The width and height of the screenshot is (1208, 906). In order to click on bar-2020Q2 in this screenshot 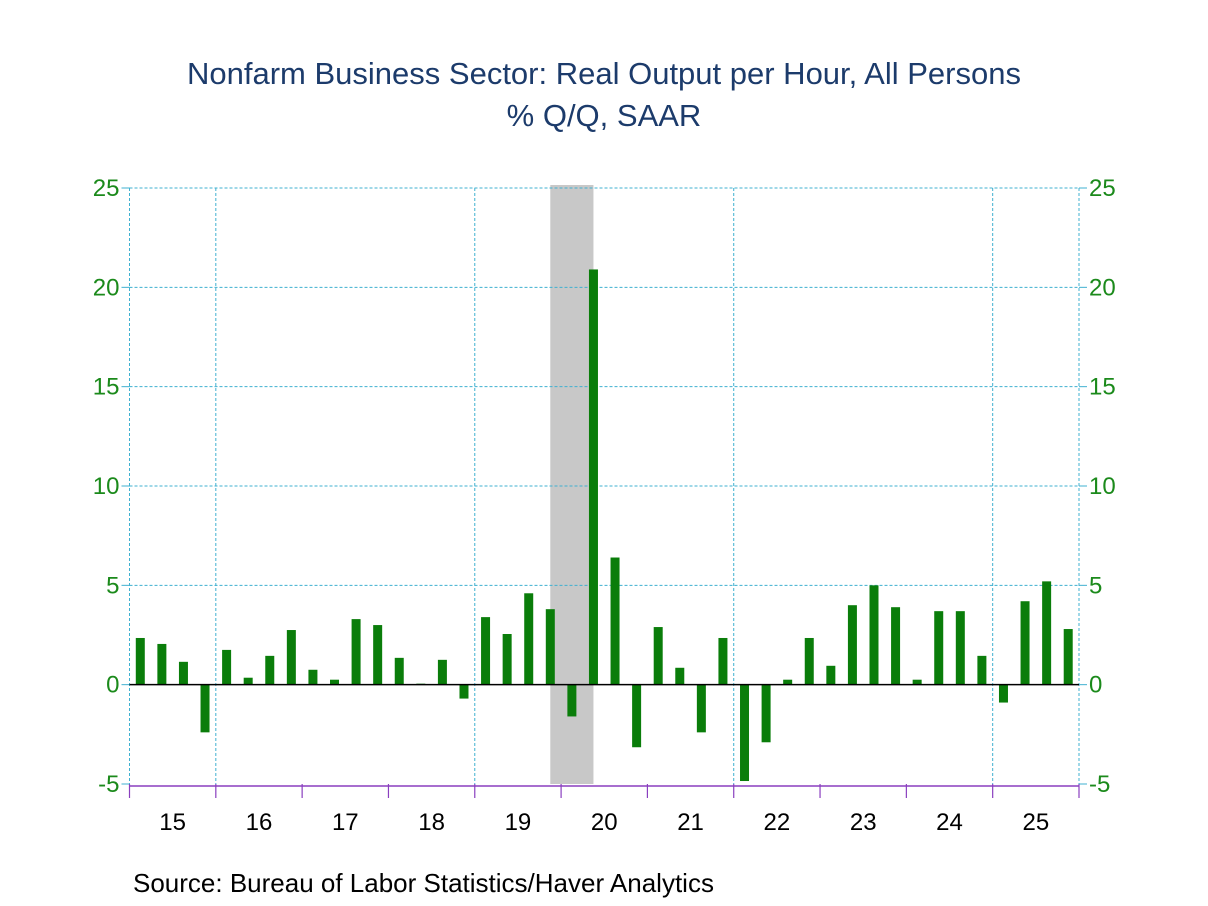, I will do `click(593, 477)`.